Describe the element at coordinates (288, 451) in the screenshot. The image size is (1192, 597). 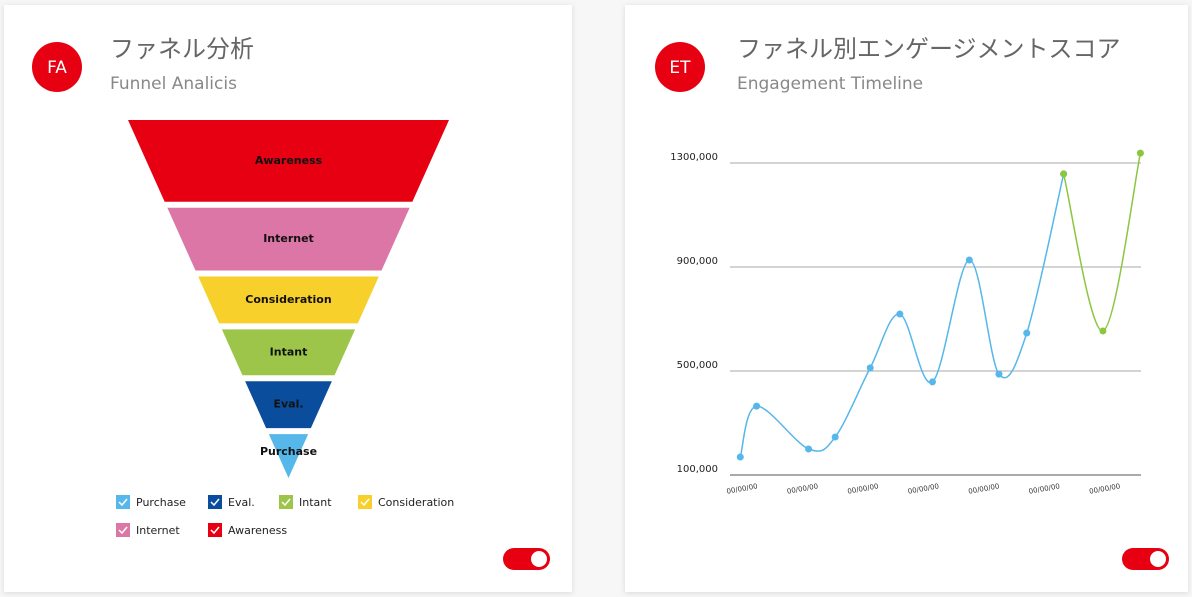
I see `segment-label: Purchase` at that location.